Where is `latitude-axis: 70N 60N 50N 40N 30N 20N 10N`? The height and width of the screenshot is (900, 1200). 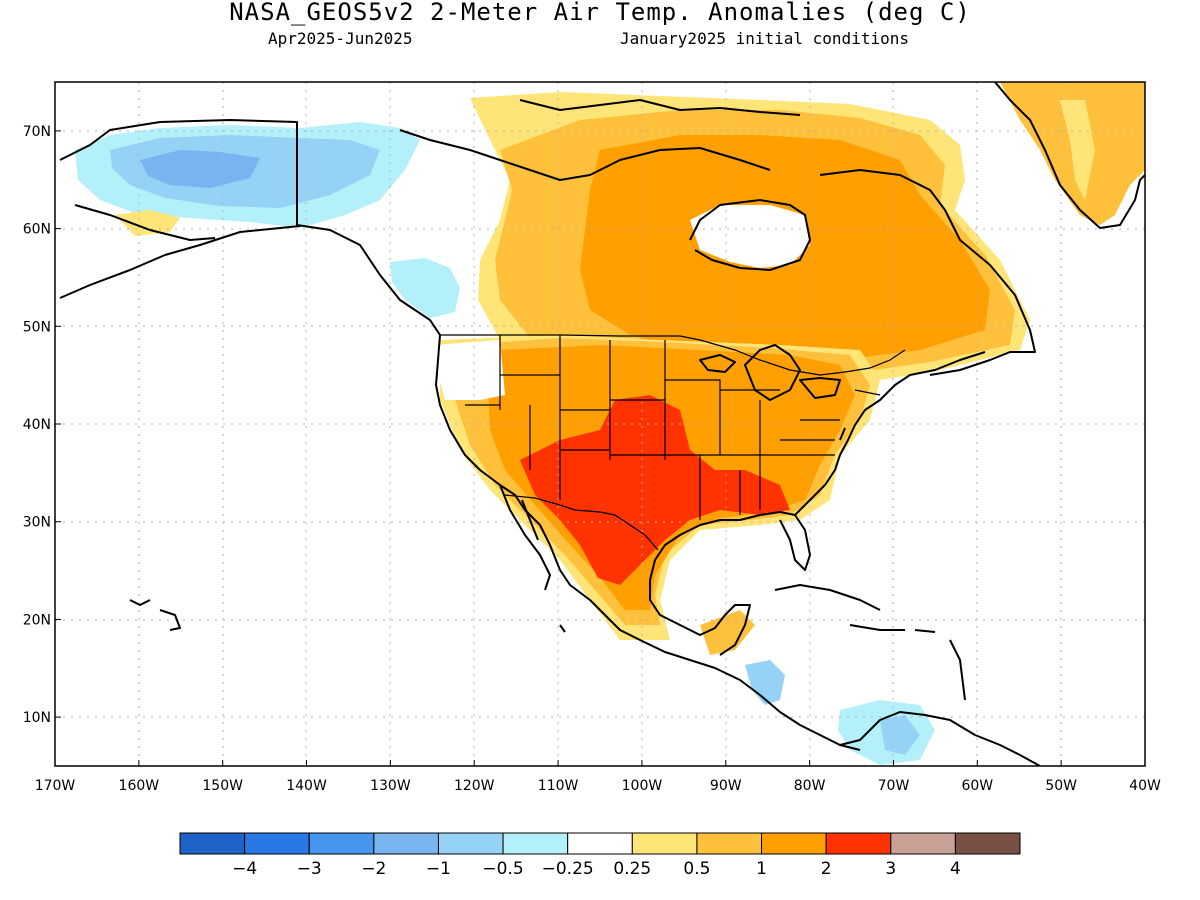 latitude-axis: 70N 60N 50N 40N 30N 20N 10N is located at coordinates (42, 425).